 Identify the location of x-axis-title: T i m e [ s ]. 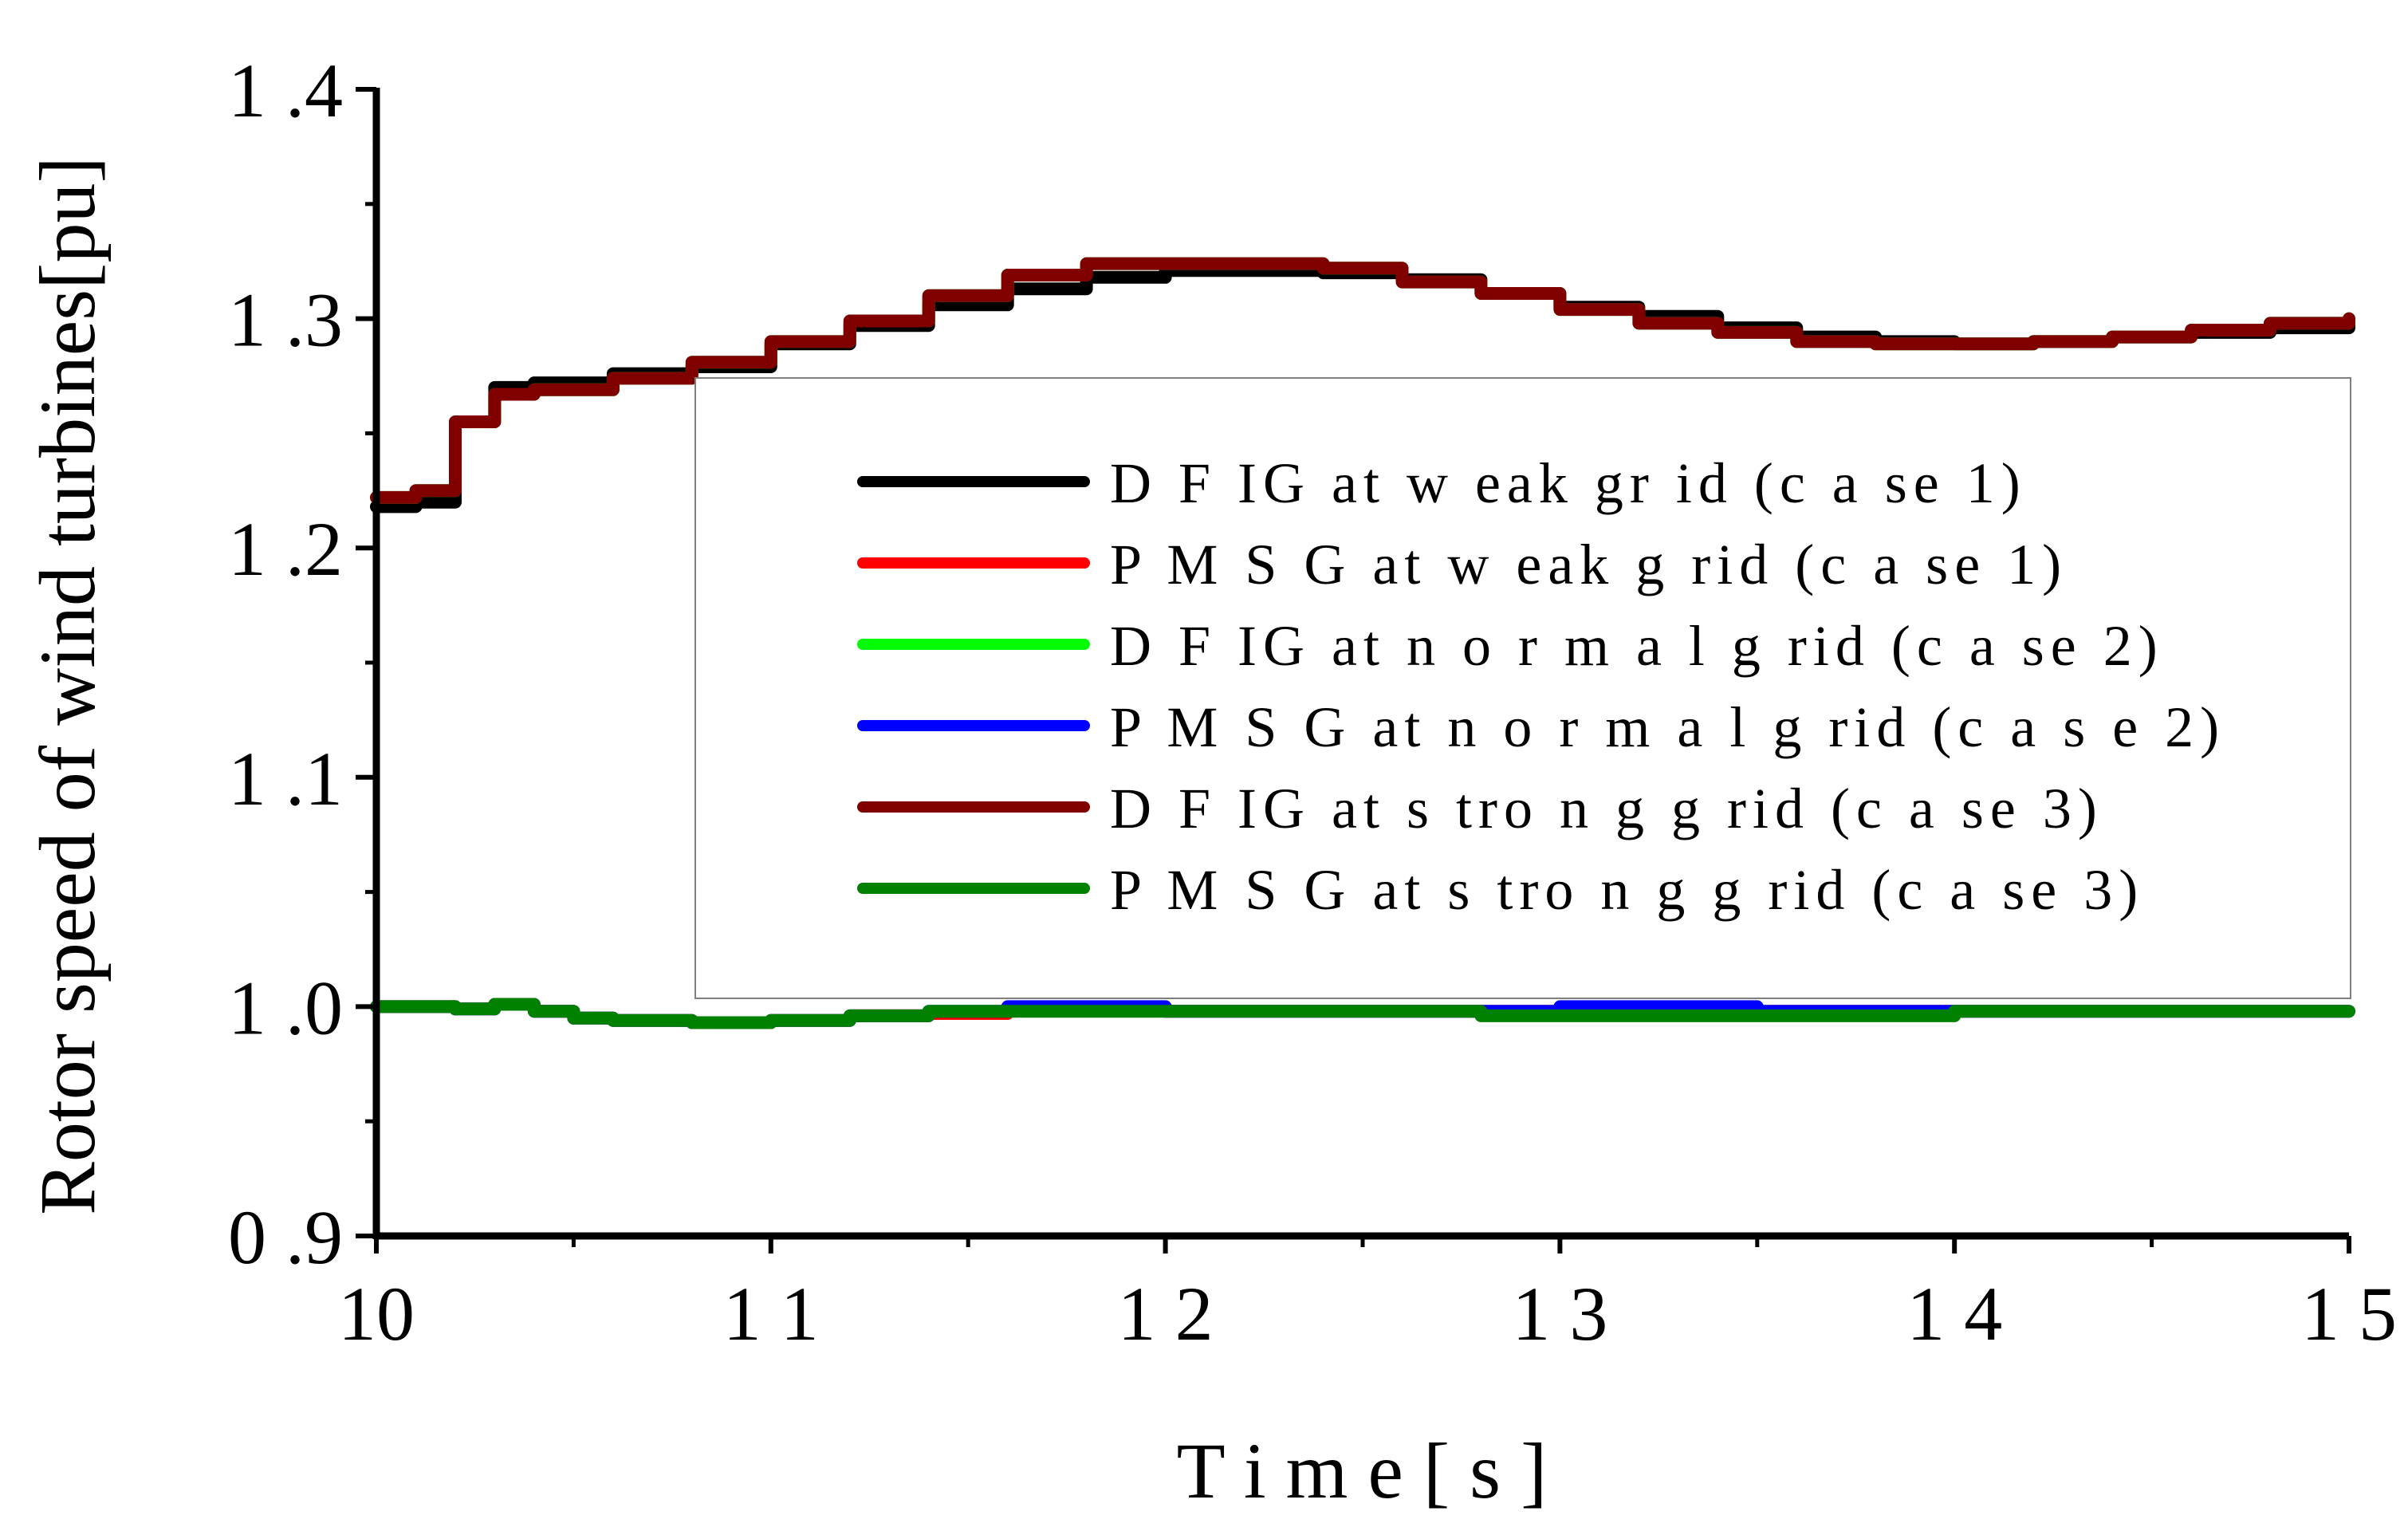
(1362, 1471).